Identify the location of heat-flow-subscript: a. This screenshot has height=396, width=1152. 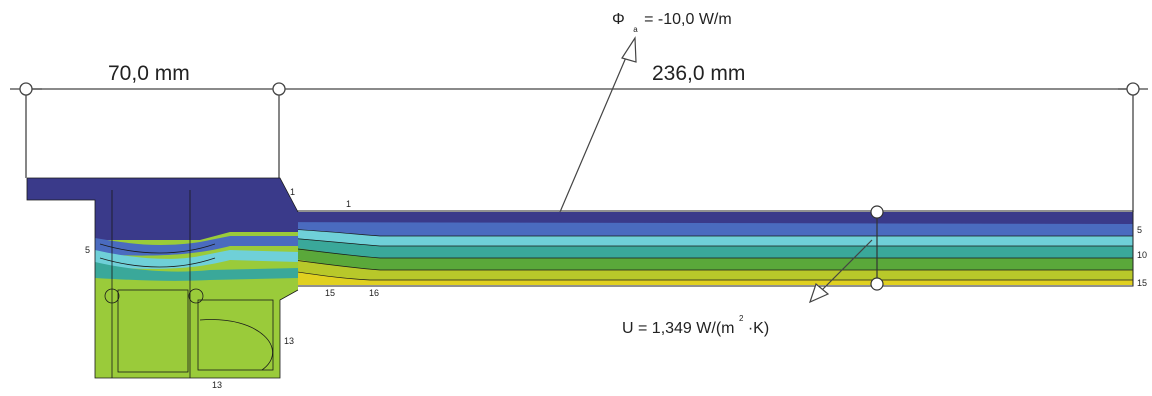
(635, 29).